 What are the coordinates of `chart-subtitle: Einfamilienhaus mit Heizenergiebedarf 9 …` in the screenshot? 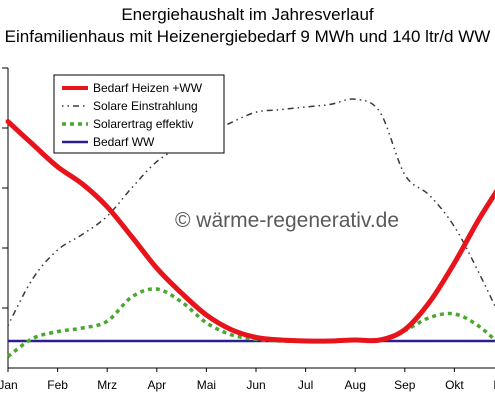 It's located at (247, 36).